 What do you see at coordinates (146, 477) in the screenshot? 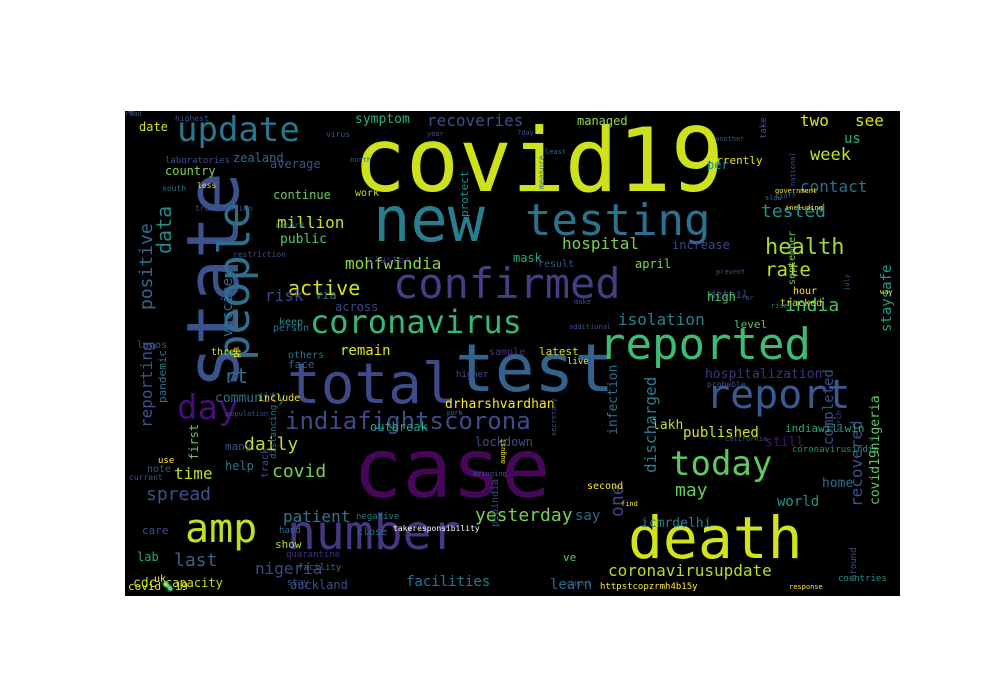
I see `word-current: current` at bounding box center [146, 477].